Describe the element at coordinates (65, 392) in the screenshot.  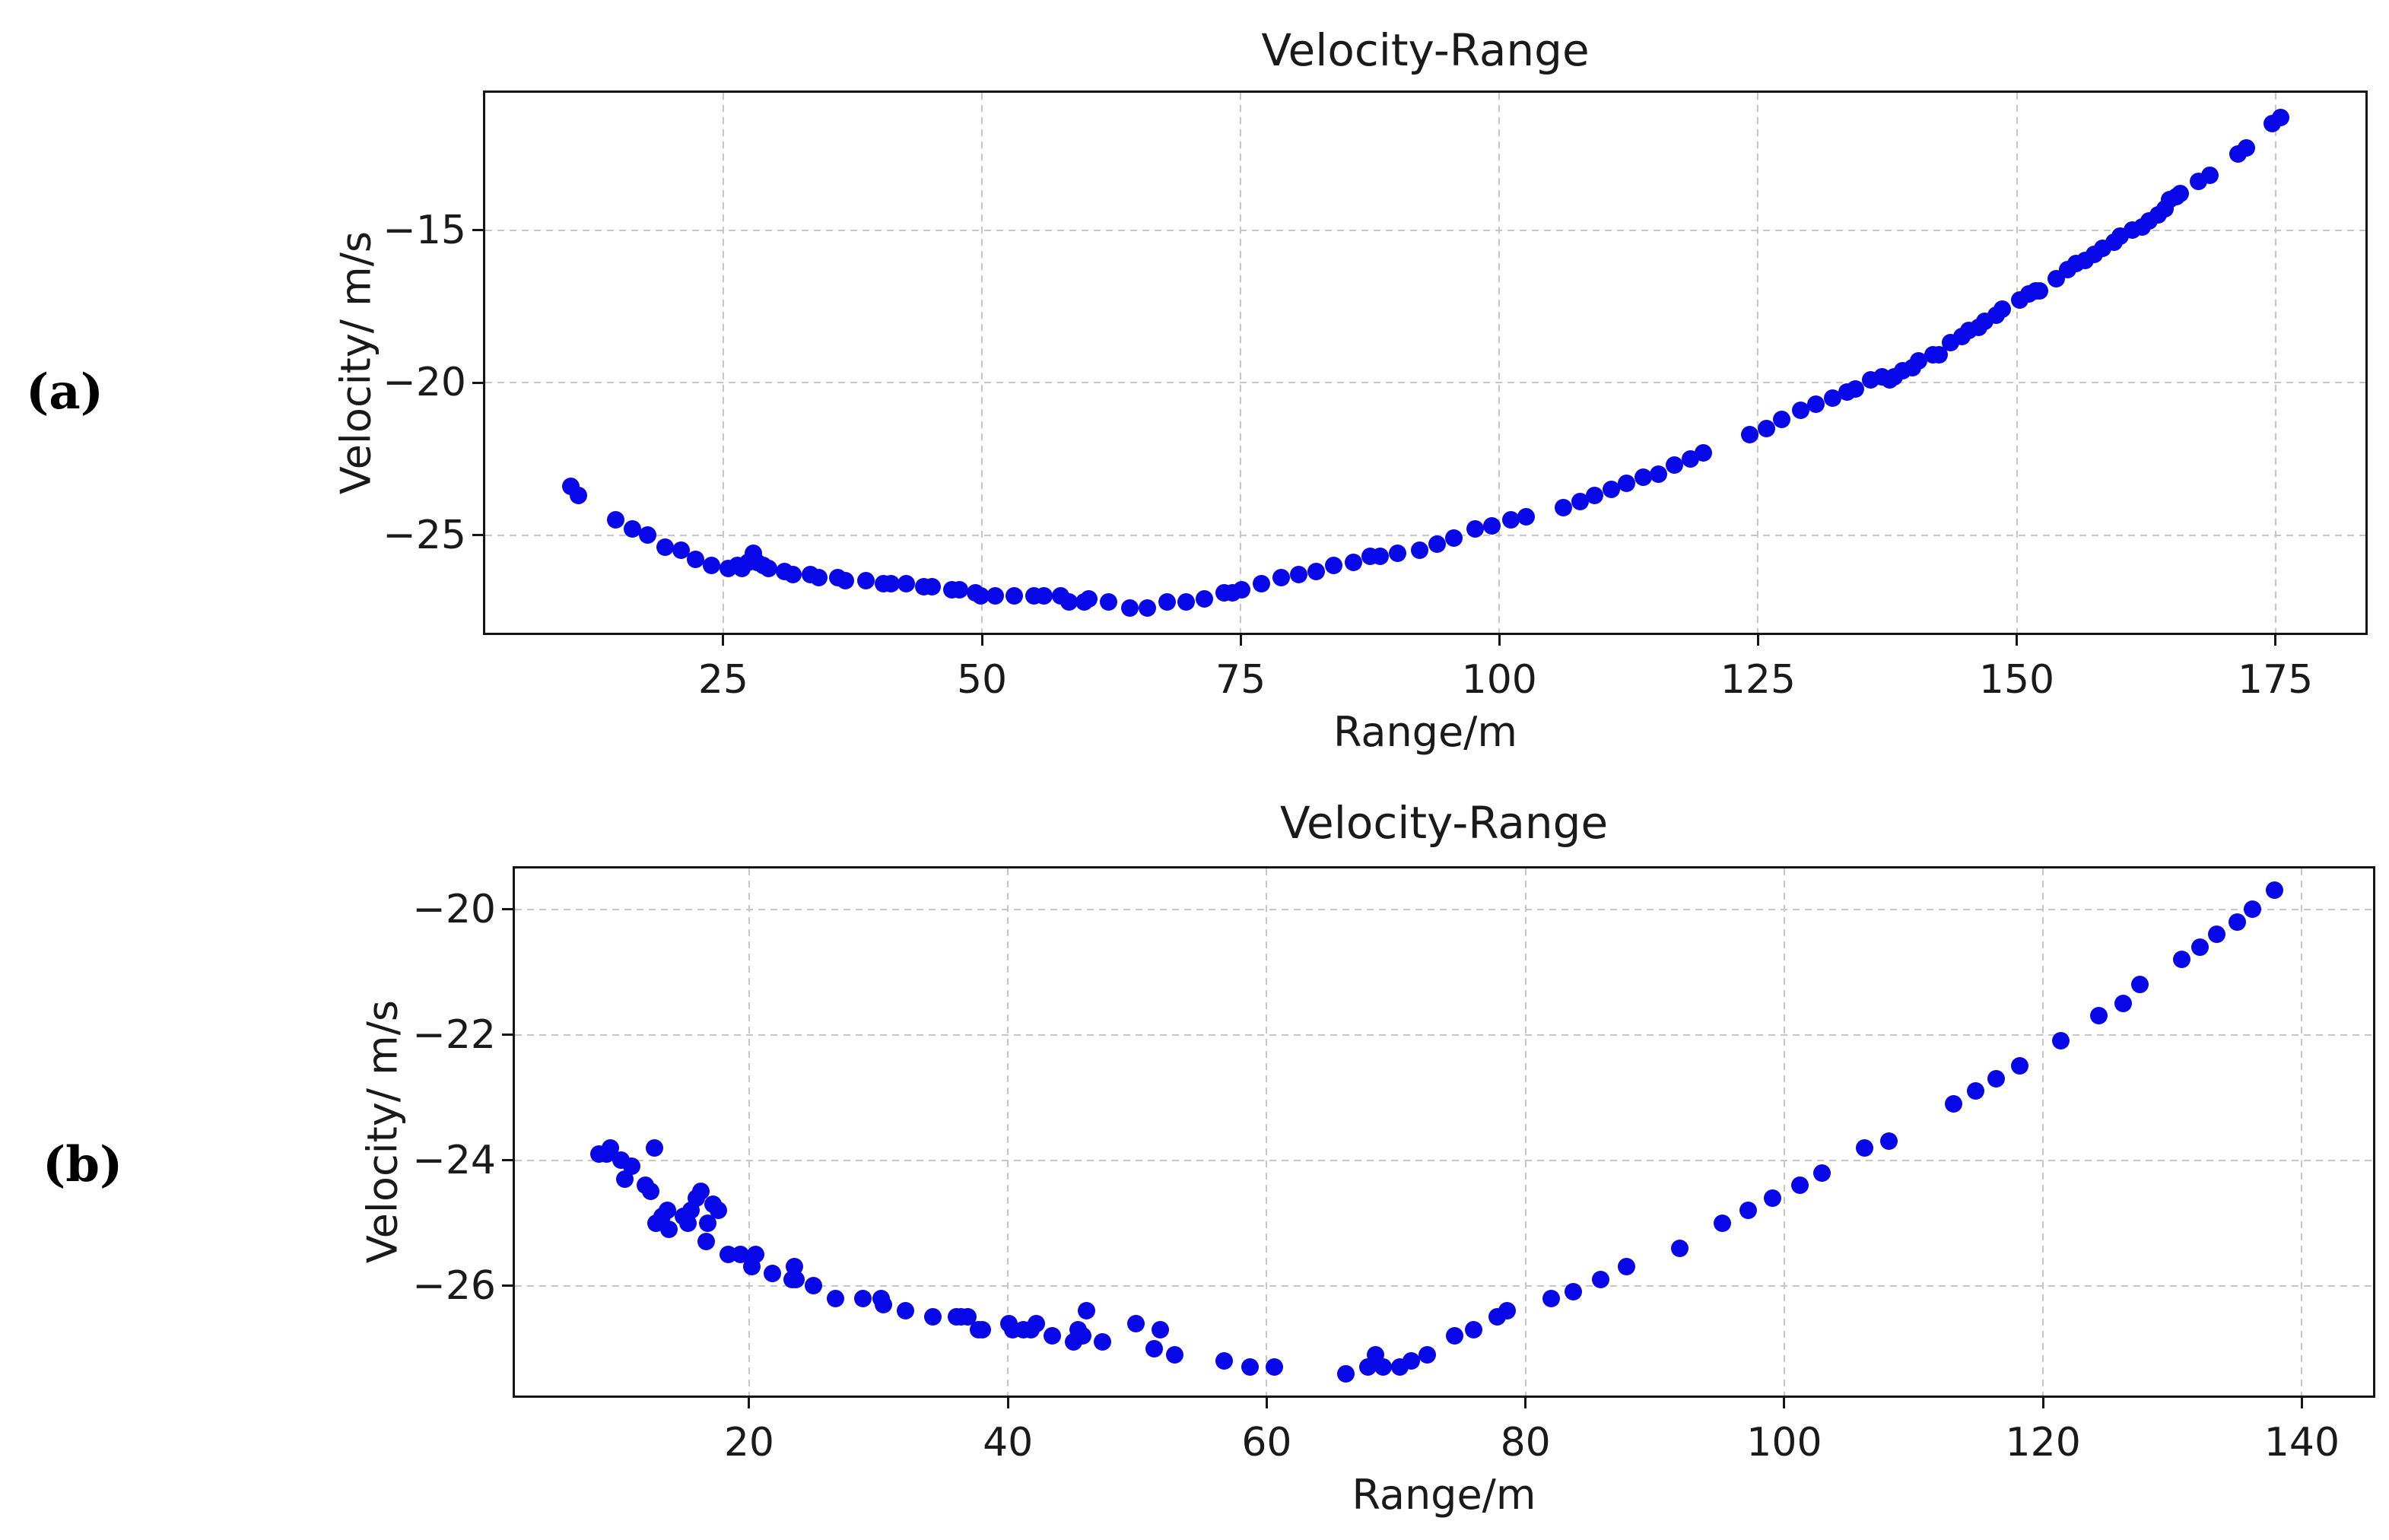
I see `panel-label-a: (a)` at that location.